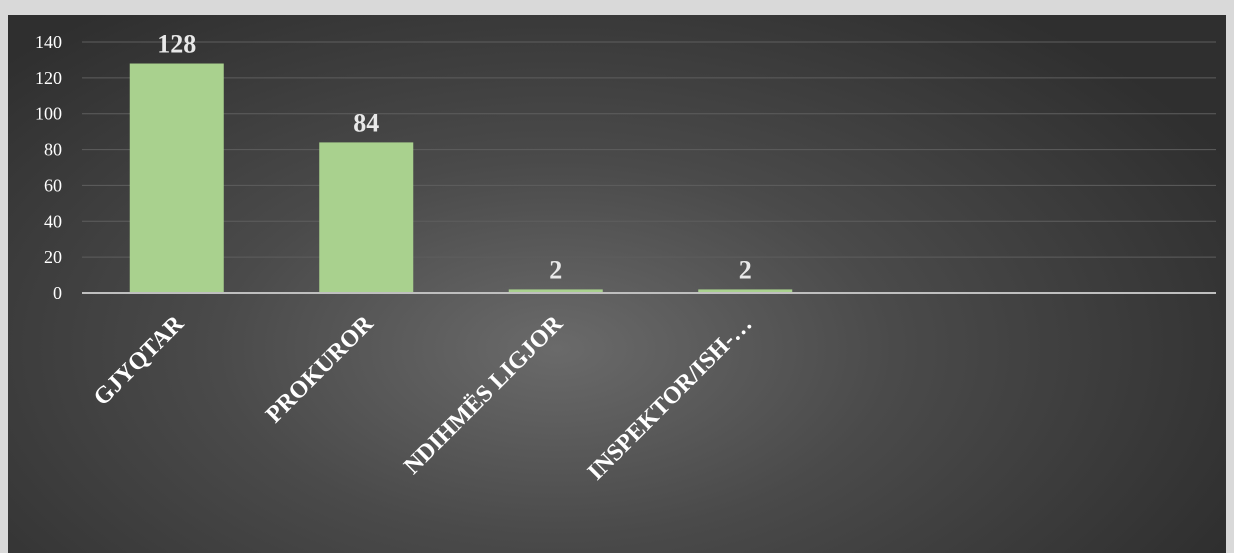  I want to click on y-tick-label: 120, so click(48, 78).